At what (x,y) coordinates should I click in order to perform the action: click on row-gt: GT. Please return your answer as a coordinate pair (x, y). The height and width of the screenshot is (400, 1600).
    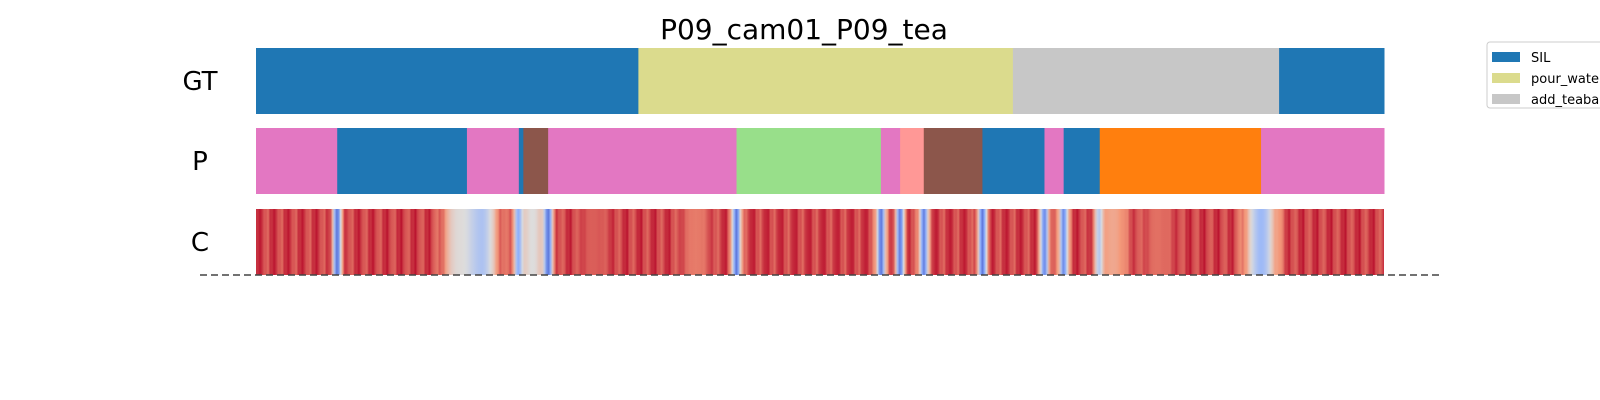
    Looking at the image, I should click on (783, 81).